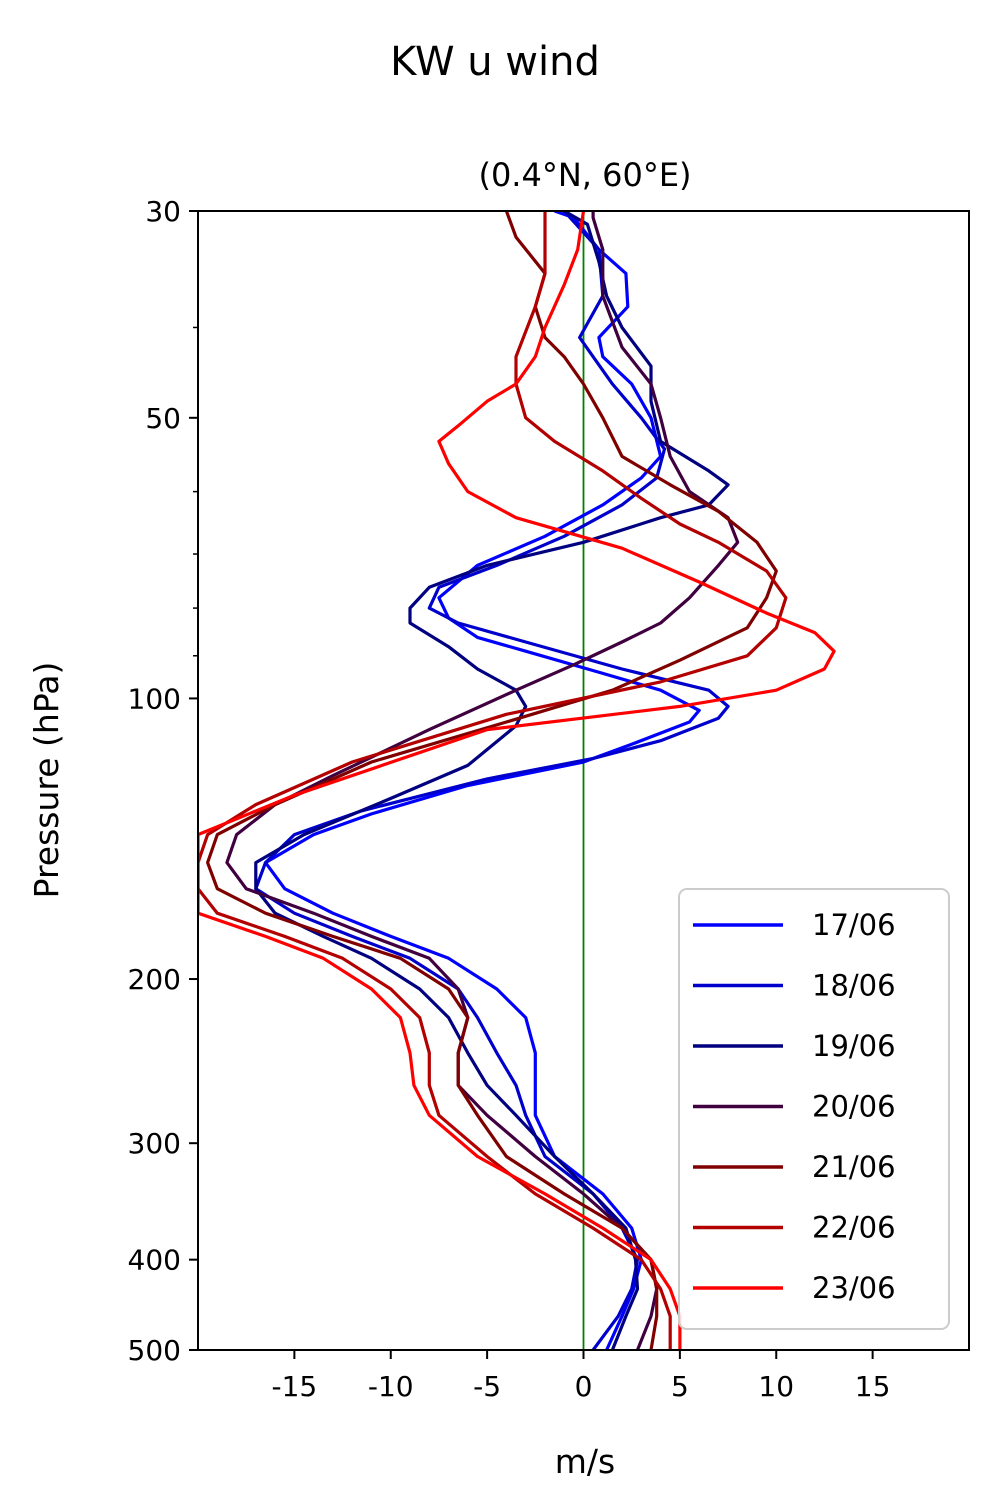  Describe the element at coordinates (584, 175) in the screenshot. I see `chart-subtitle: (0.4°N, 60°E)` at that location.